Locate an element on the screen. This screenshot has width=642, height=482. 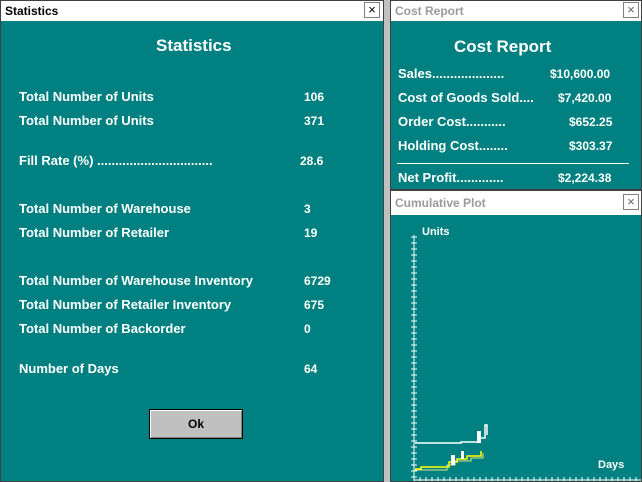
y-axis-label: Units is located at coordinates (436, 232).